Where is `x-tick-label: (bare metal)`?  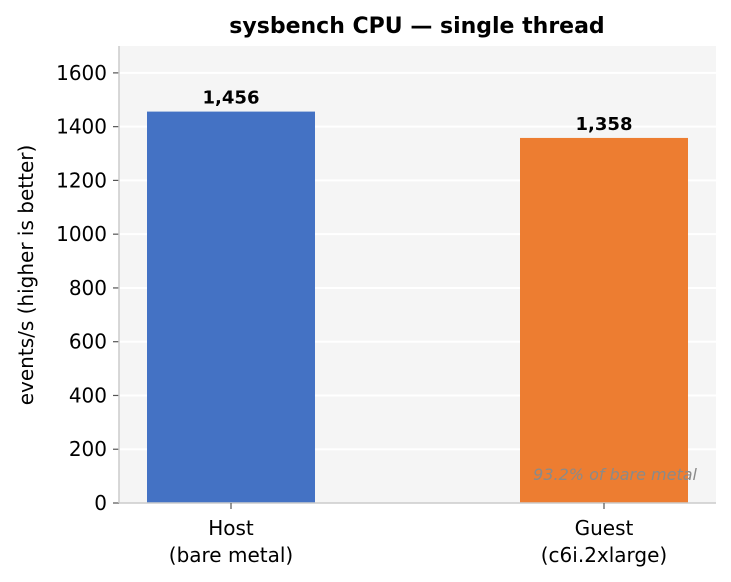
x-tick-label: (bare metal) is located at coordinates (231, 555).